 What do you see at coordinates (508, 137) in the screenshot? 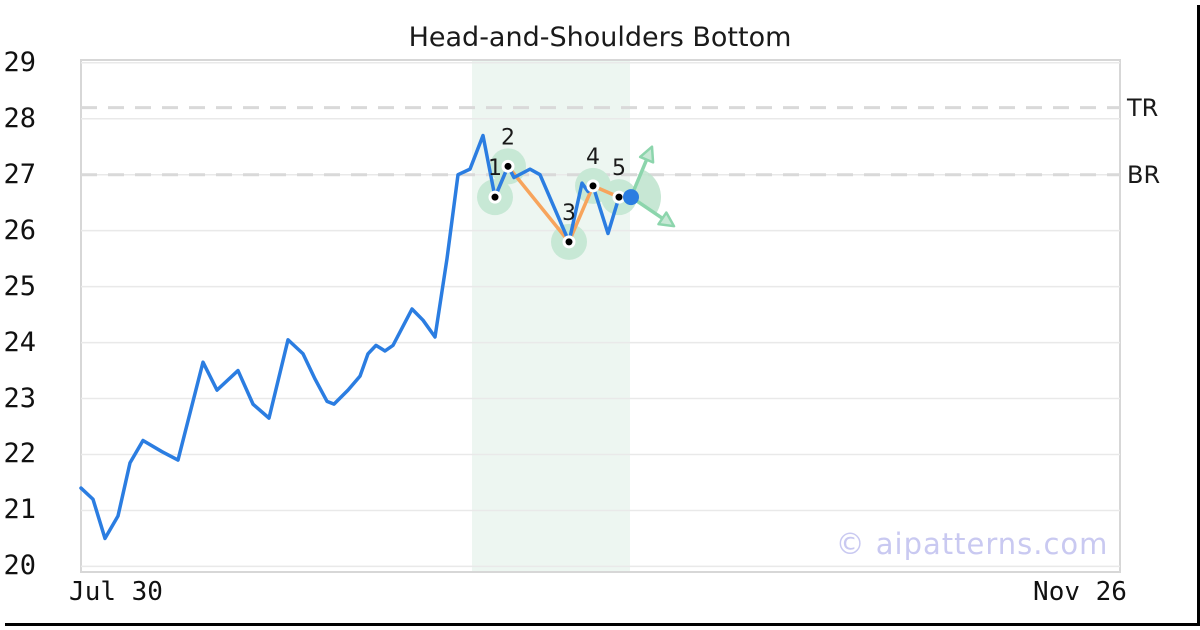
I see `pattern-point-label-2: 2` at bounding box center [508, 137].